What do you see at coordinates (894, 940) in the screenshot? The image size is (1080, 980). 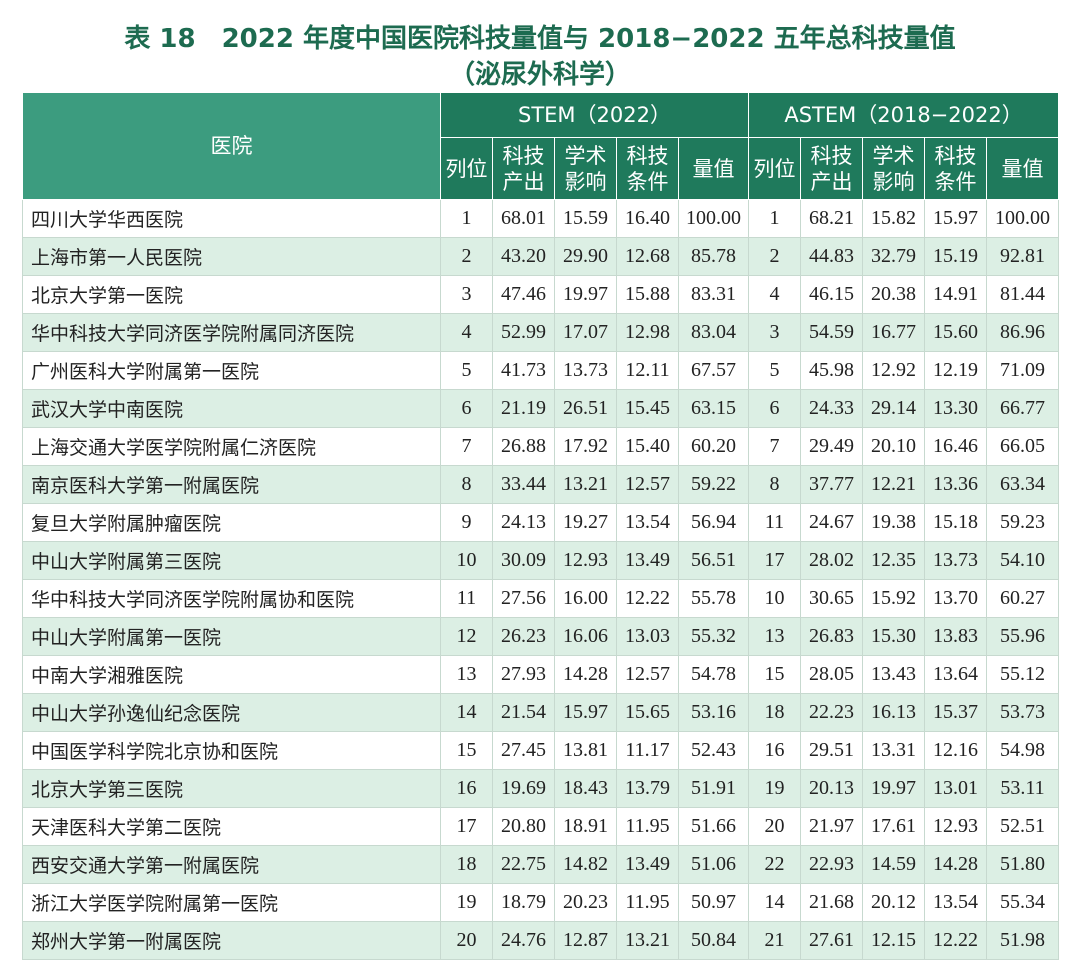 I see `table-cell: 12.15` at bounding box center [894, 940].